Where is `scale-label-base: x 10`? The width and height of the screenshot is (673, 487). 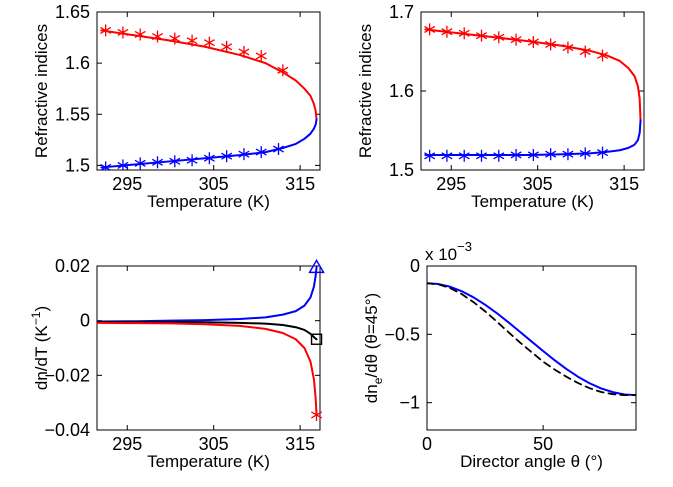
scale-label-base: x 10 is located at coordinates (441, 254).